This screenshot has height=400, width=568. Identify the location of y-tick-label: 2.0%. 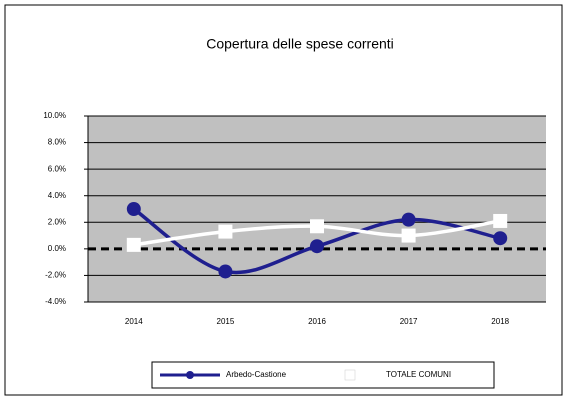
(57, 221).